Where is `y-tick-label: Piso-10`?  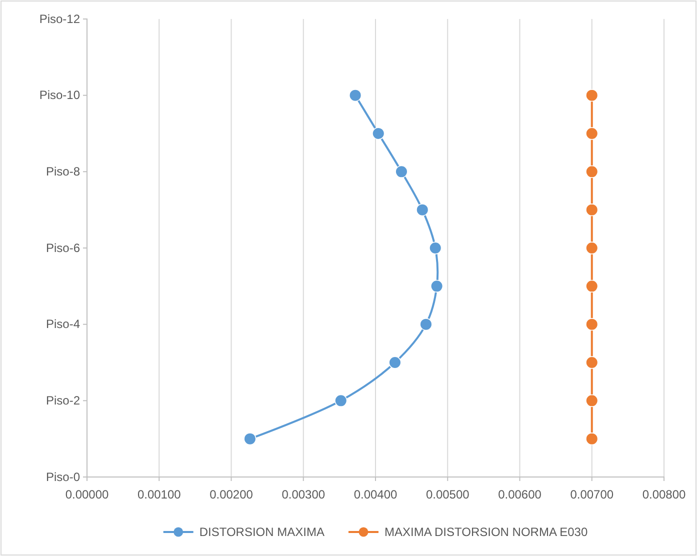
y-tick-label: Piso-10 is located at coordinates (59, 95).